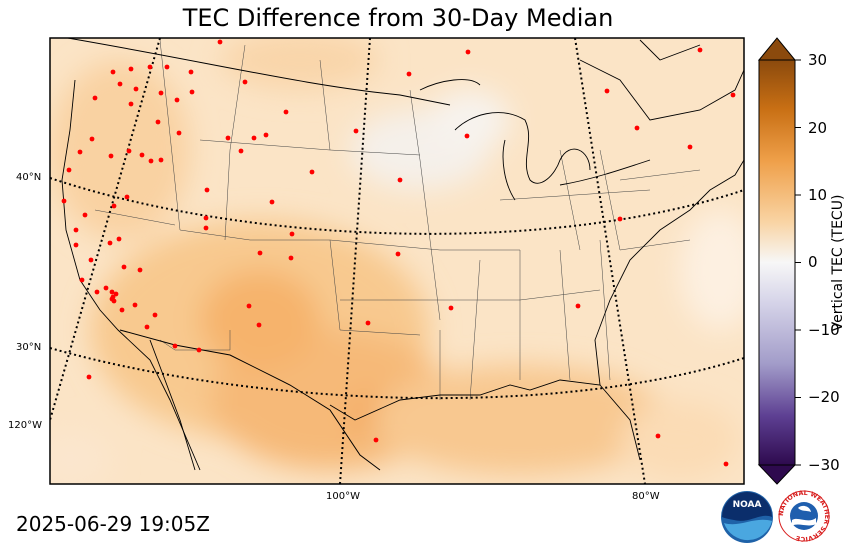 Image resolution: width=866 pixels, height=553 pixels. Describe the element at coordinates (343, 496) in the screenshot. I see `lon-label-100w: 100°W` at that location.